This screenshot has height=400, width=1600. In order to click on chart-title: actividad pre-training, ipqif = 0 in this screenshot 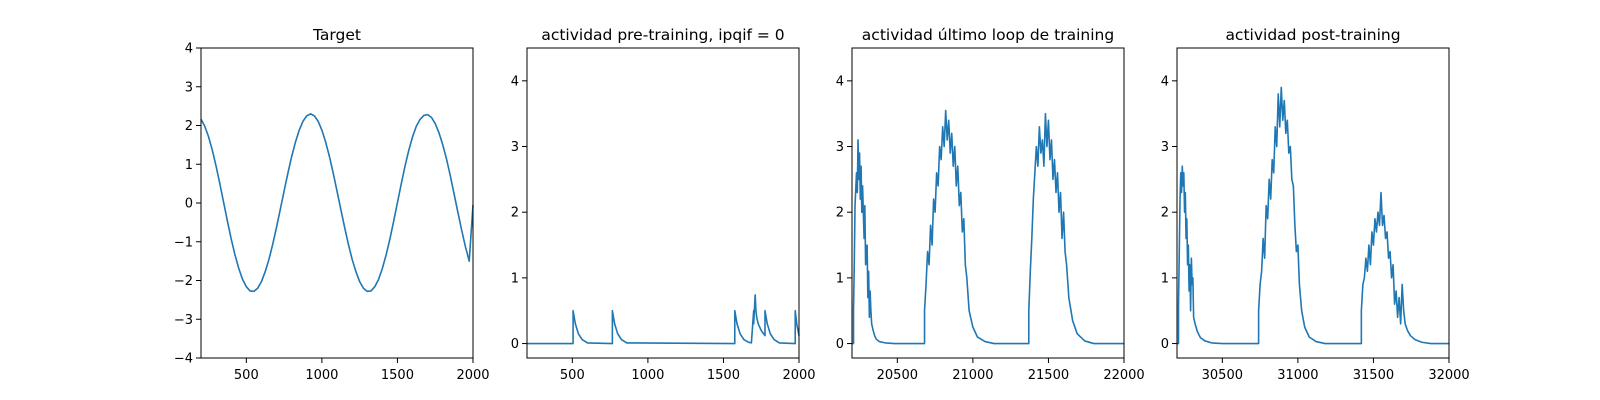, I will do `click(662, 35)`.